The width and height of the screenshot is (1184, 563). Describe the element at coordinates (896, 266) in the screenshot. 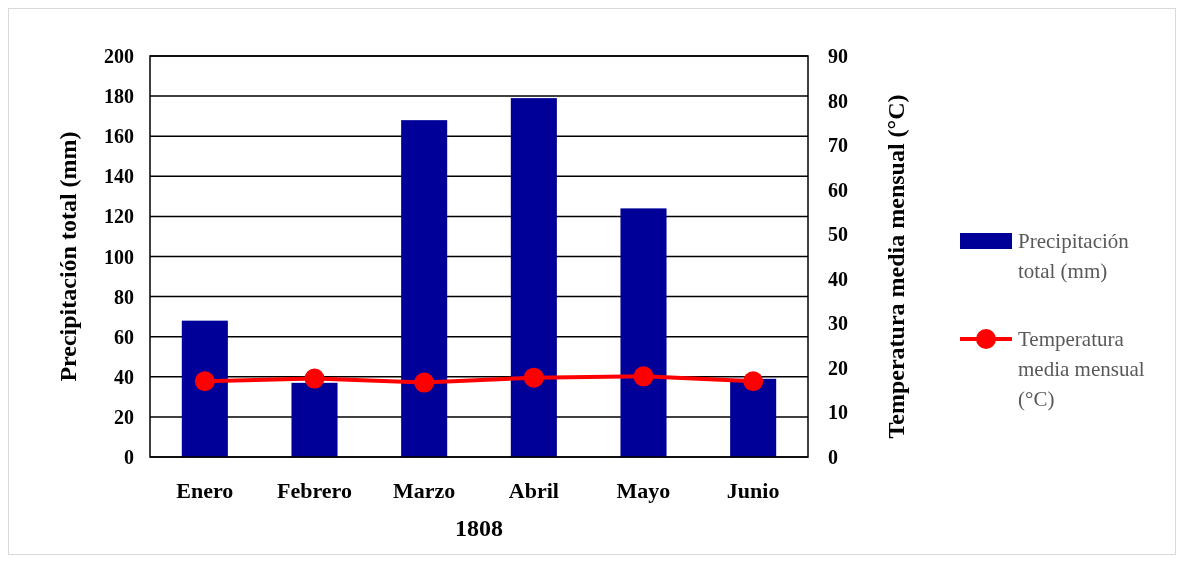

I see `y2-axis-title: Temperatura media mensual (°C)` at that location.